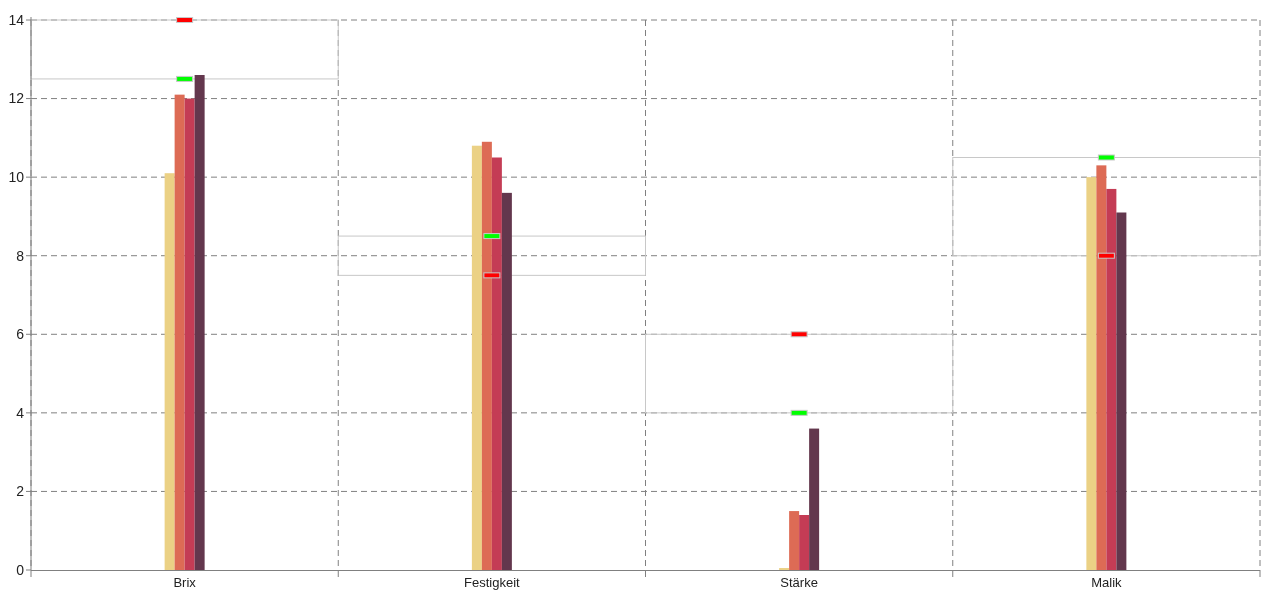  I want to click on x-tick-label: Stärke, so click(799, 582).